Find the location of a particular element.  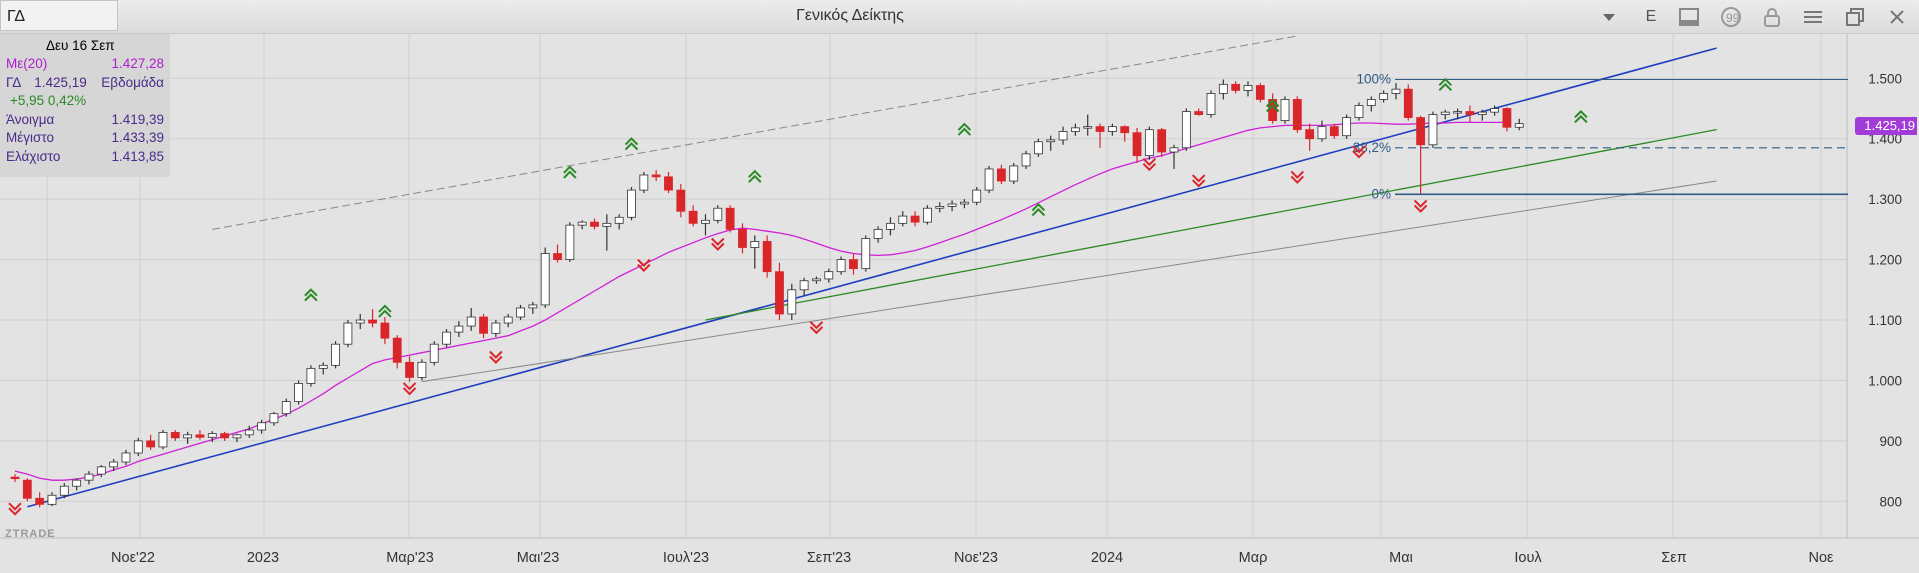

quote-icon: 99 is located at coordinates (1731, 17).